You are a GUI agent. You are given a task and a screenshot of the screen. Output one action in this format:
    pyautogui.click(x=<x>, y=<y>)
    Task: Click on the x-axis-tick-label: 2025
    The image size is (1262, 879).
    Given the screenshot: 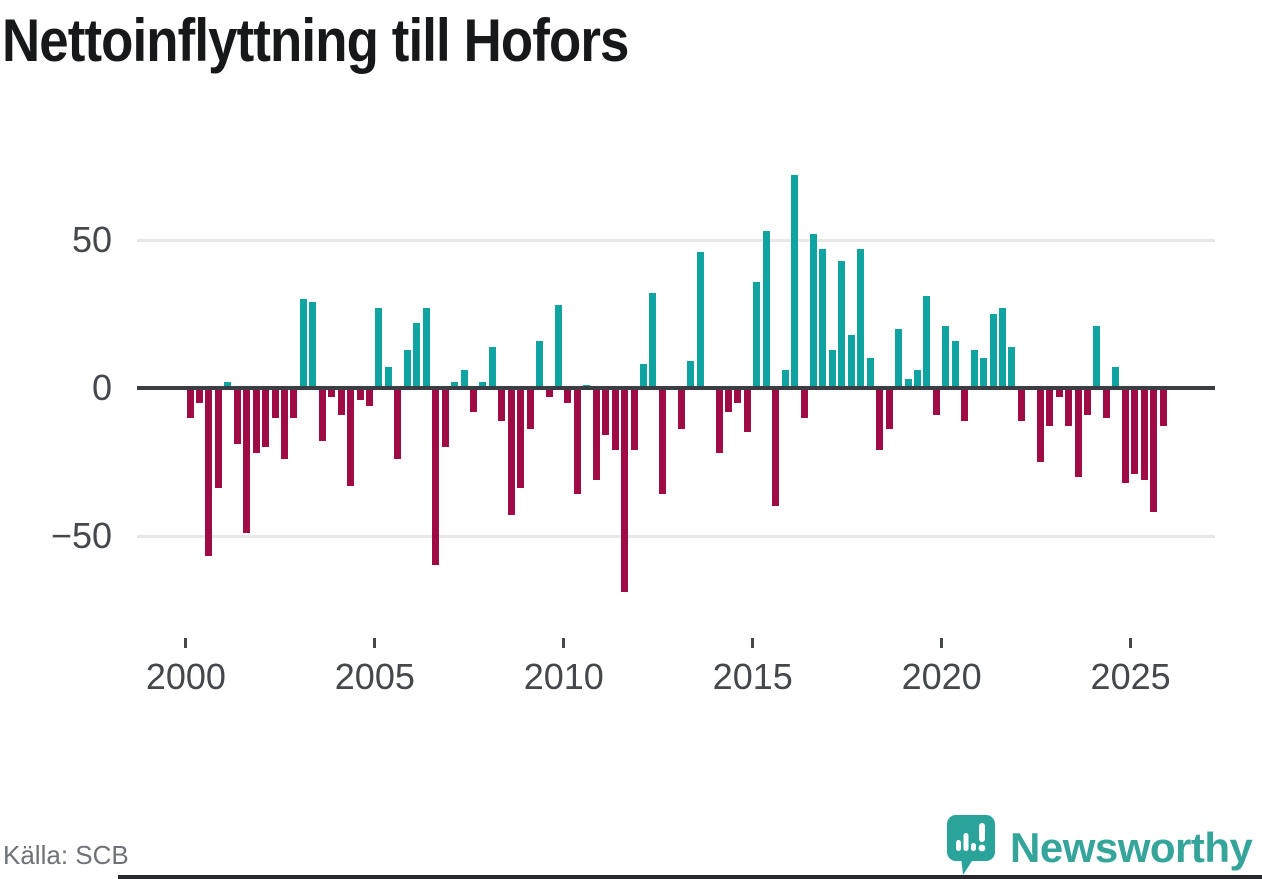 What is the action you would take?
    pyautogui.click(x=1130, y=676)
    